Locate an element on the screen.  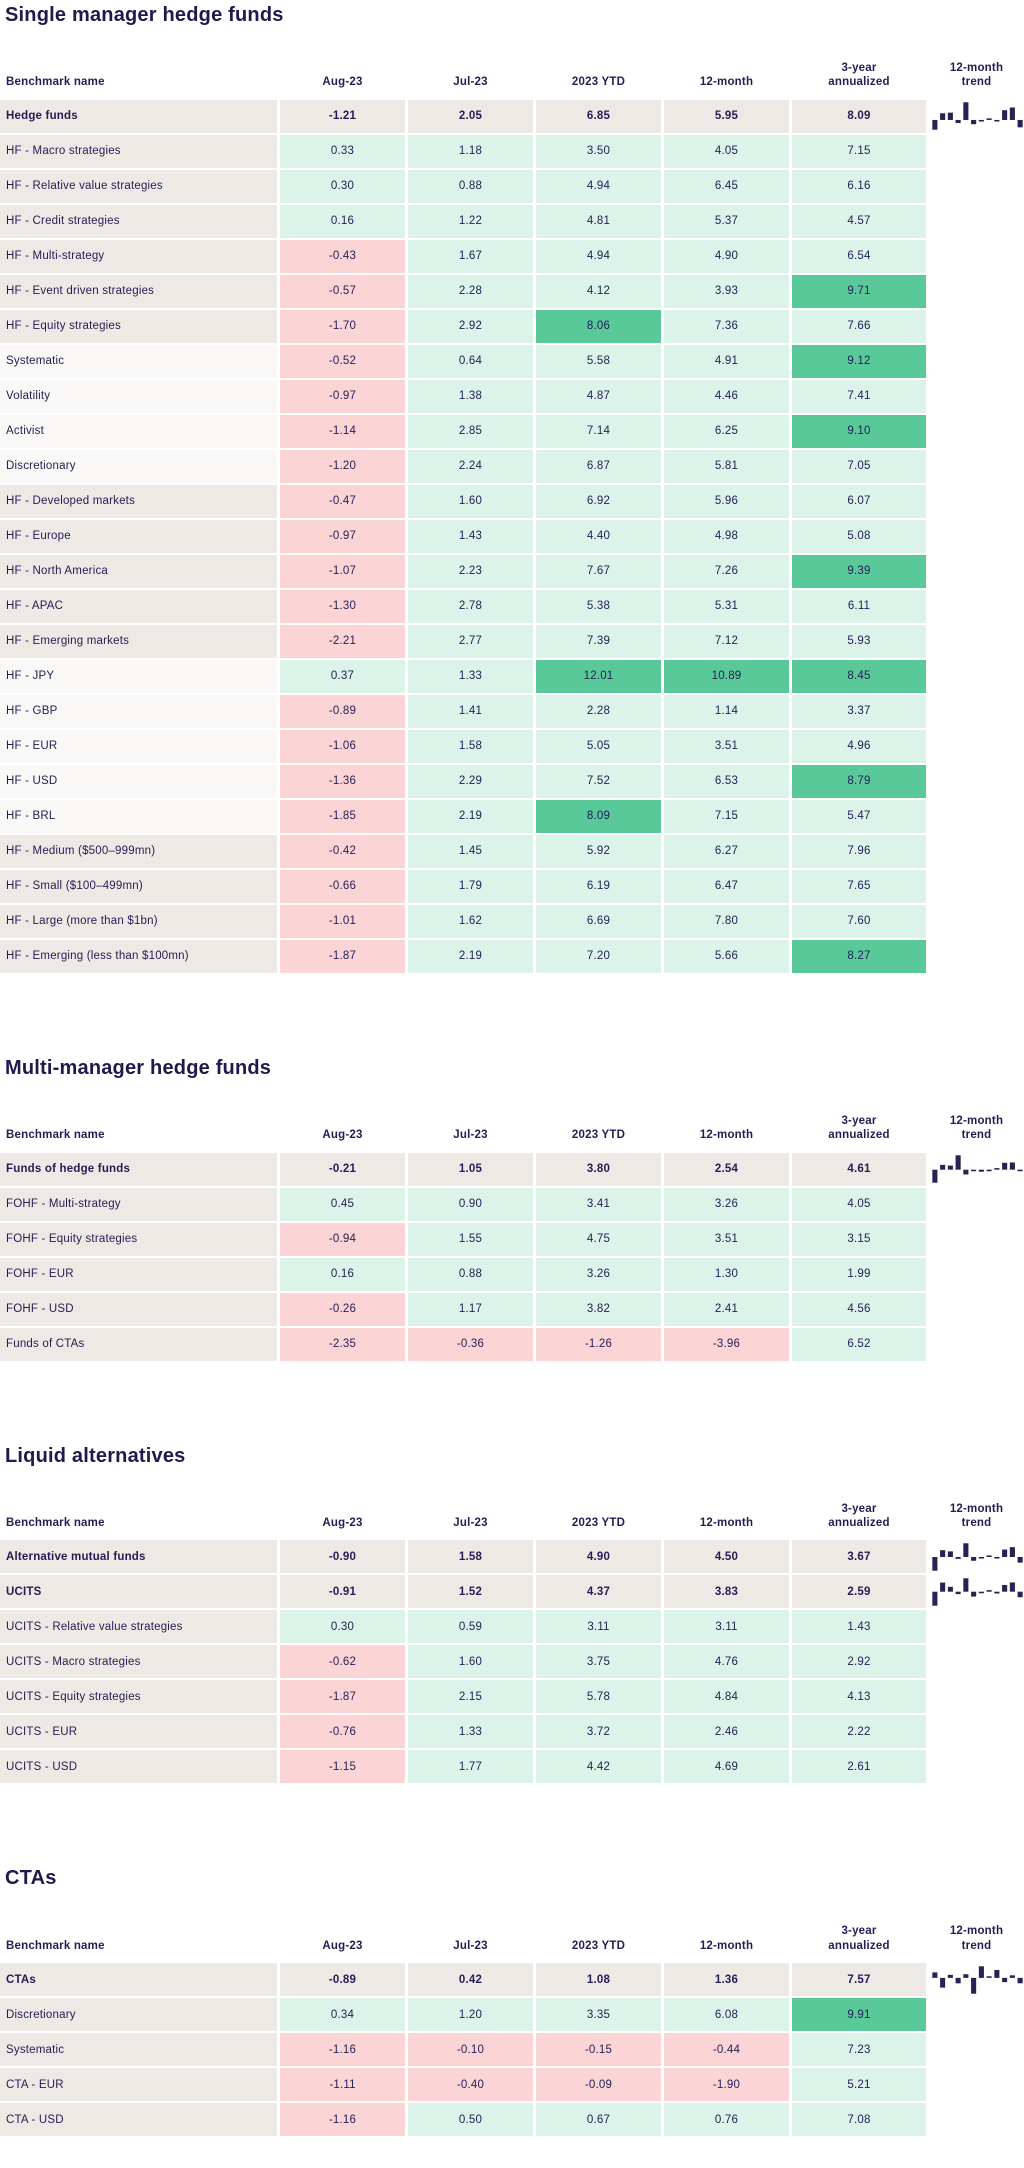
value-cell: 6.52 is located at coordinates (859, 1344).